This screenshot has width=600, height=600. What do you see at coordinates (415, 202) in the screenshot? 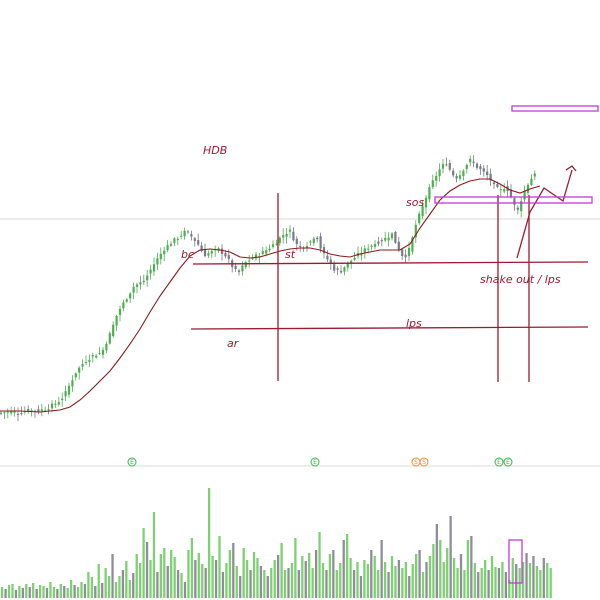
I see `label-sos: sos` at bounding box center [415, 202].